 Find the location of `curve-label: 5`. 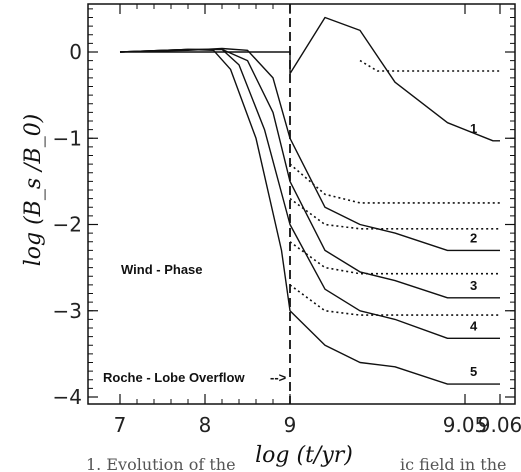

curve-label: 5 is located at coordinates (473, 371).